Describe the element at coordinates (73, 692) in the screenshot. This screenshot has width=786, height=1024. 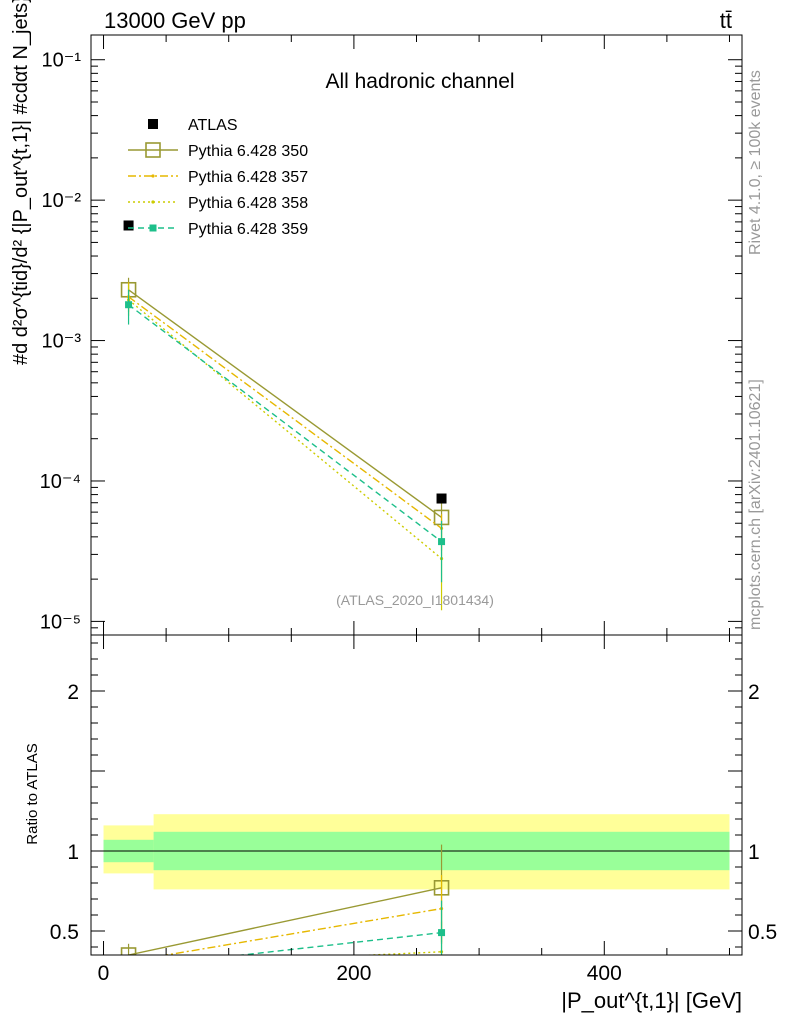
I see `ratio-y-tick-label: 2` at that location.